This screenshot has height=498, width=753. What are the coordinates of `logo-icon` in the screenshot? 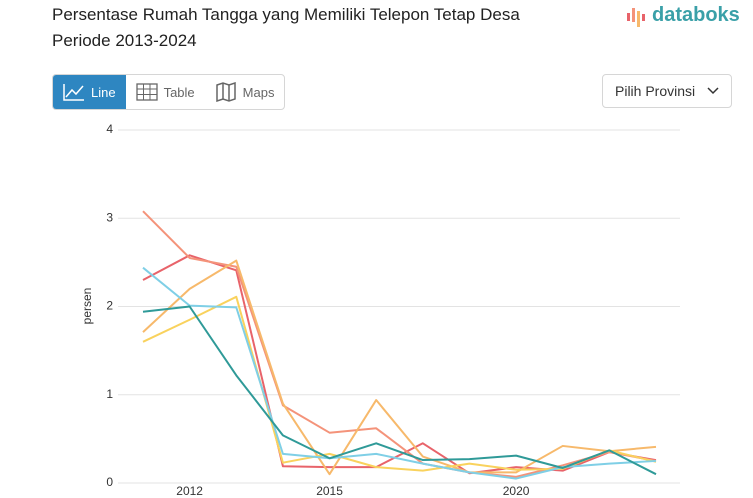 It's located at (636, 17).